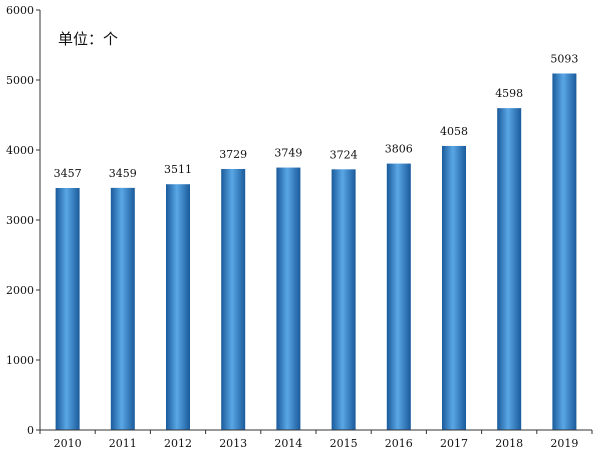  I want to click on data-label: 3806, so click(399, 149).